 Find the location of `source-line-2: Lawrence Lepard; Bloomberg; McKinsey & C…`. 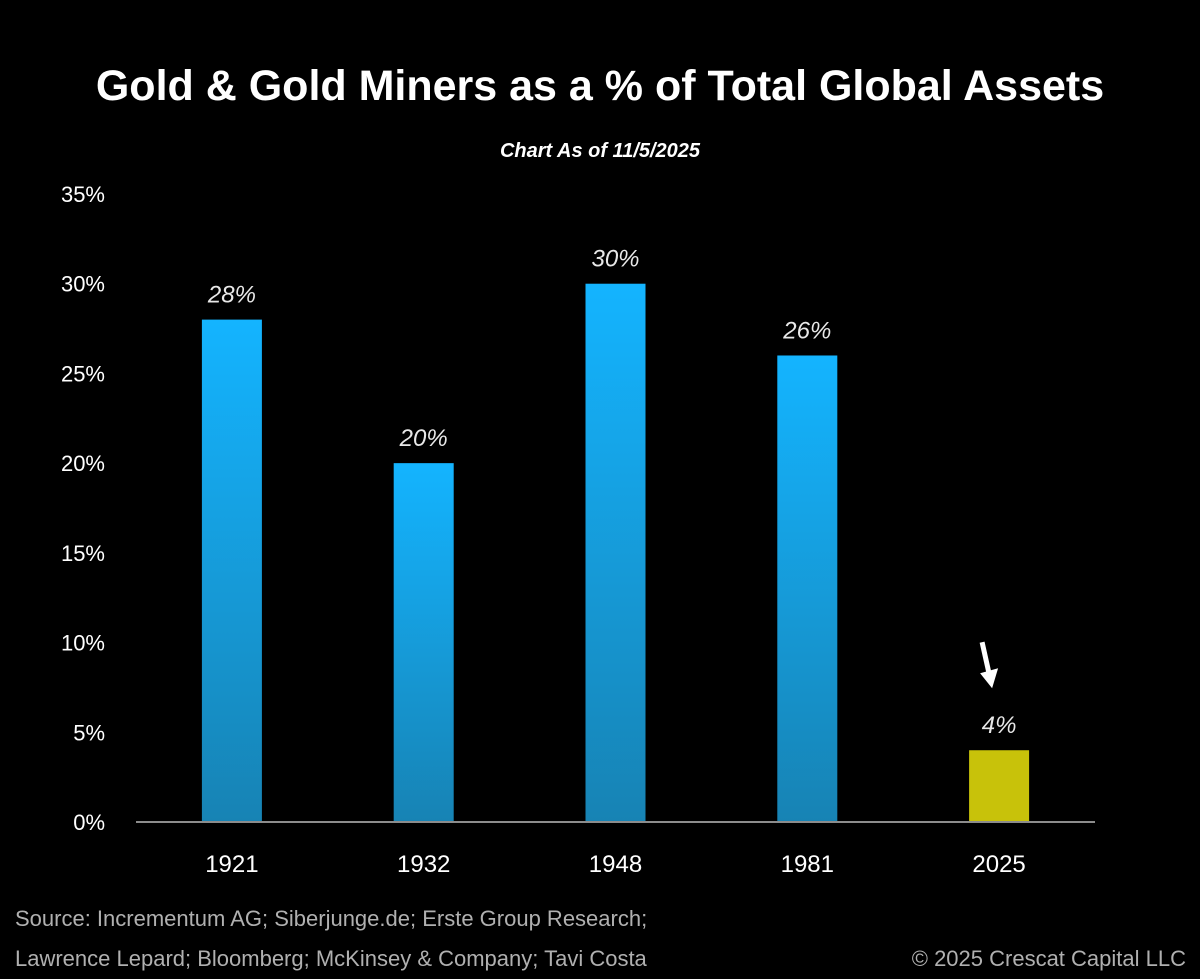

source-line-2: Lawrence Lepard; Bloomberg; McKinsey & C… is located at coordinates (331, 958).